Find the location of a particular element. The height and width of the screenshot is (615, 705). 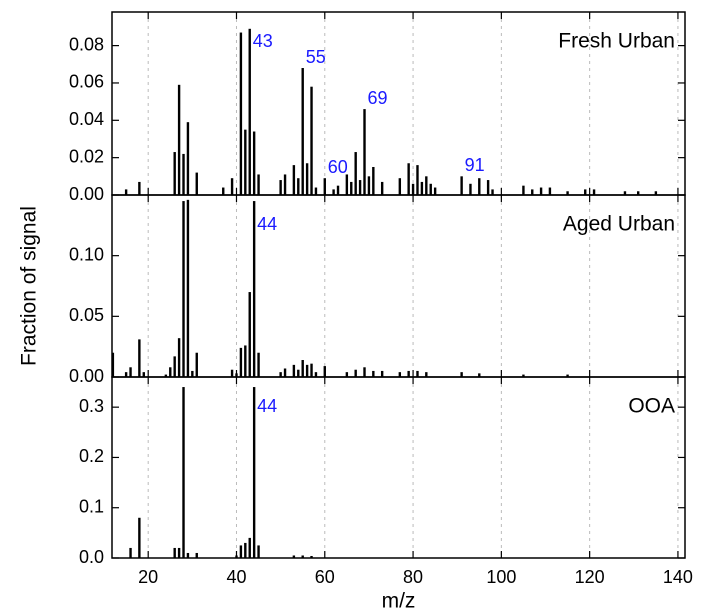

x-axis-label: m/z is located at coordinates (399, 601).